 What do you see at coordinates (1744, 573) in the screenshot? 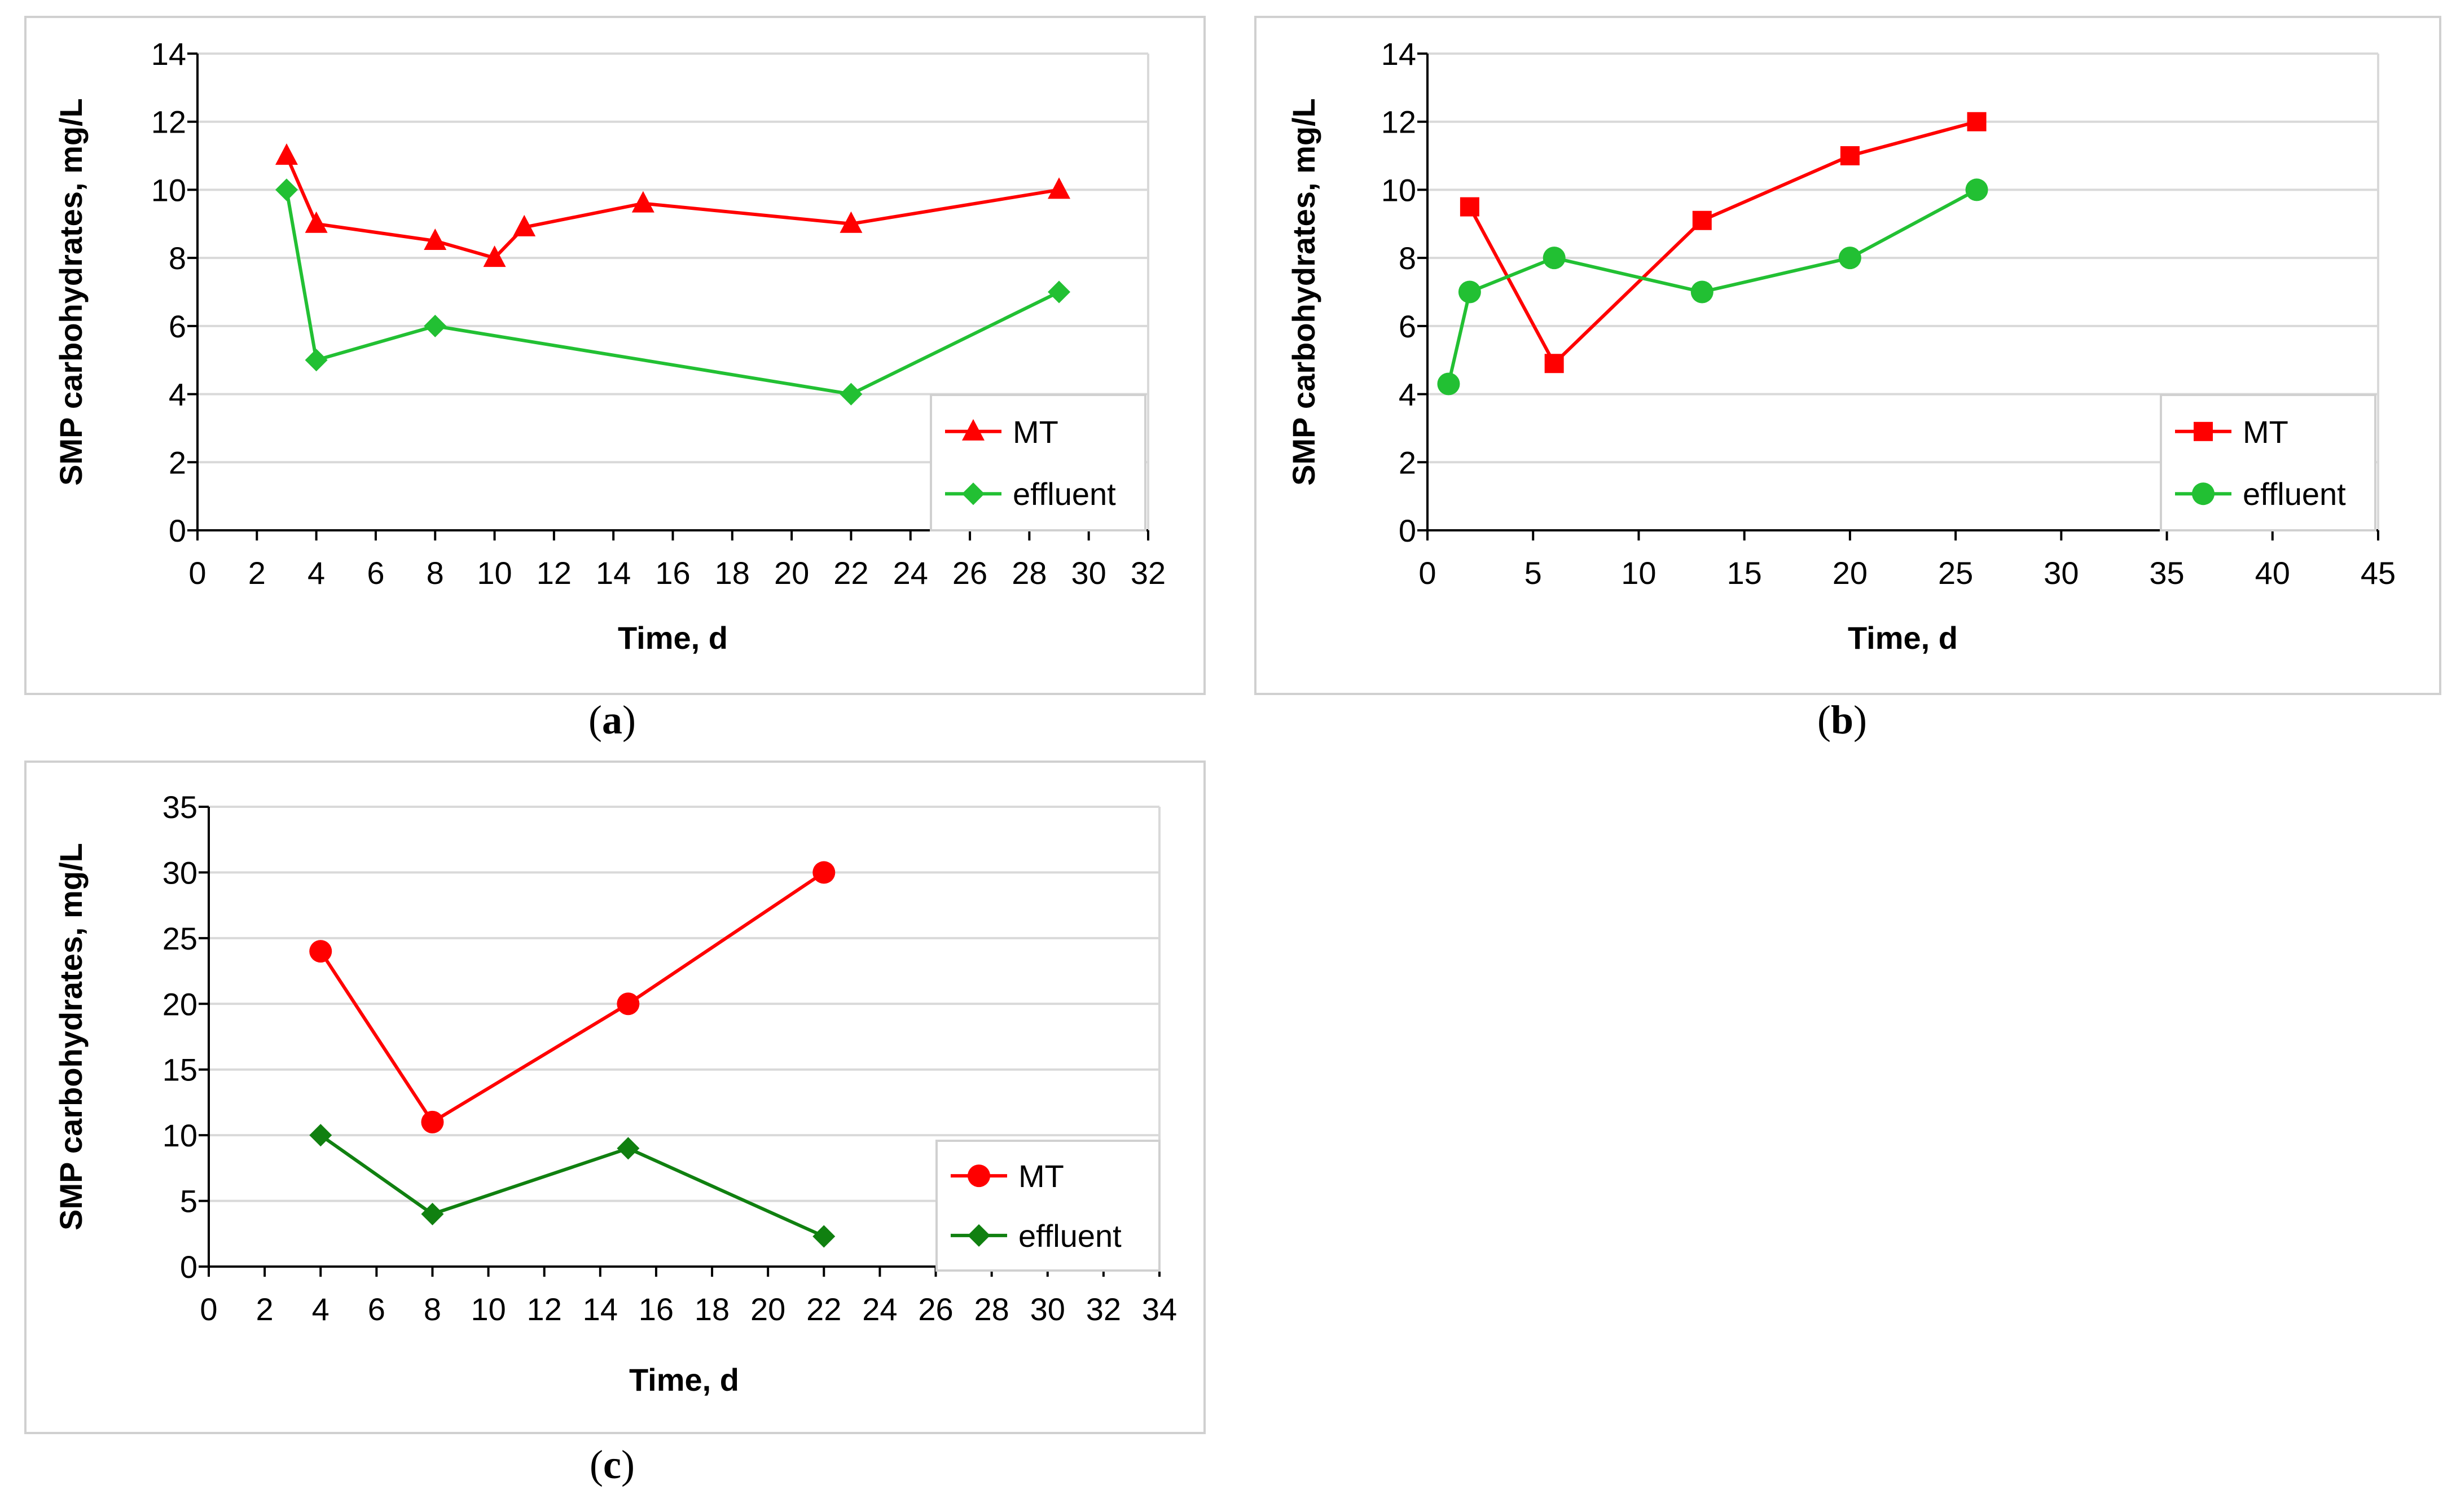
I see `x-tick-label: 15` at bounding box center [1744, 573].